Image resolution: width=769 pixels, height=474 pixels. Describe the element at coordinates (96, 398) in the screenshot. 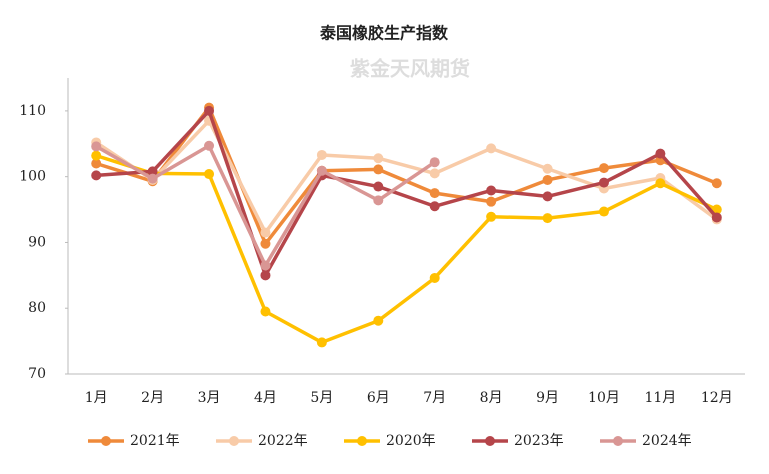

I see `x-tick-label: 1月` at that location.